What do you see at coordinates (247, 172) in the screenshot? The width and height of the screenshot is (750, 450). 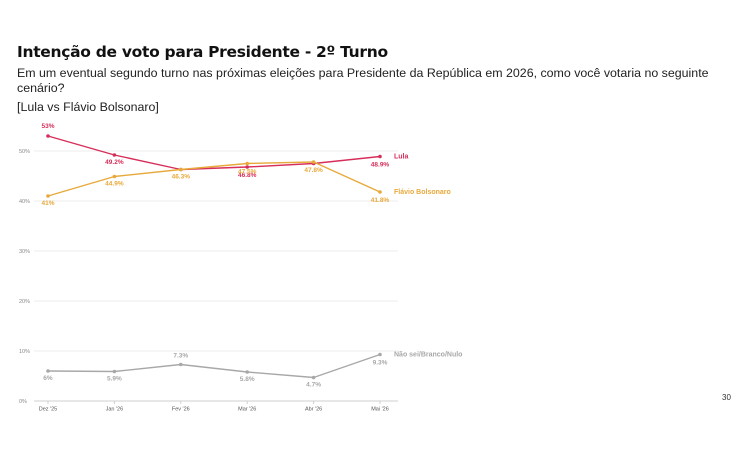 I see `data-label: 47.5%` at bounding box center [247, 172].